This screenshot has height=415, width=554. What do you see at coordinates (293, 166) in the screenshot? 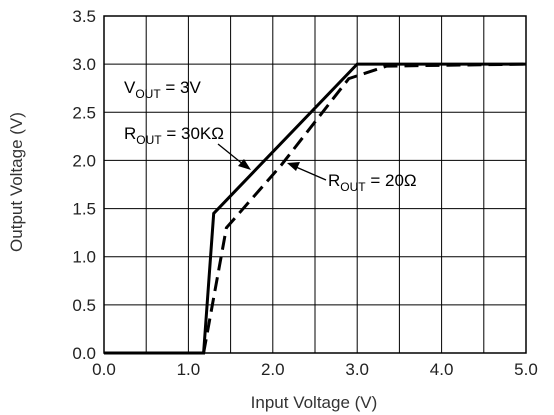
I see `arrow-rout-20-head` at bounding box center [293, 166].